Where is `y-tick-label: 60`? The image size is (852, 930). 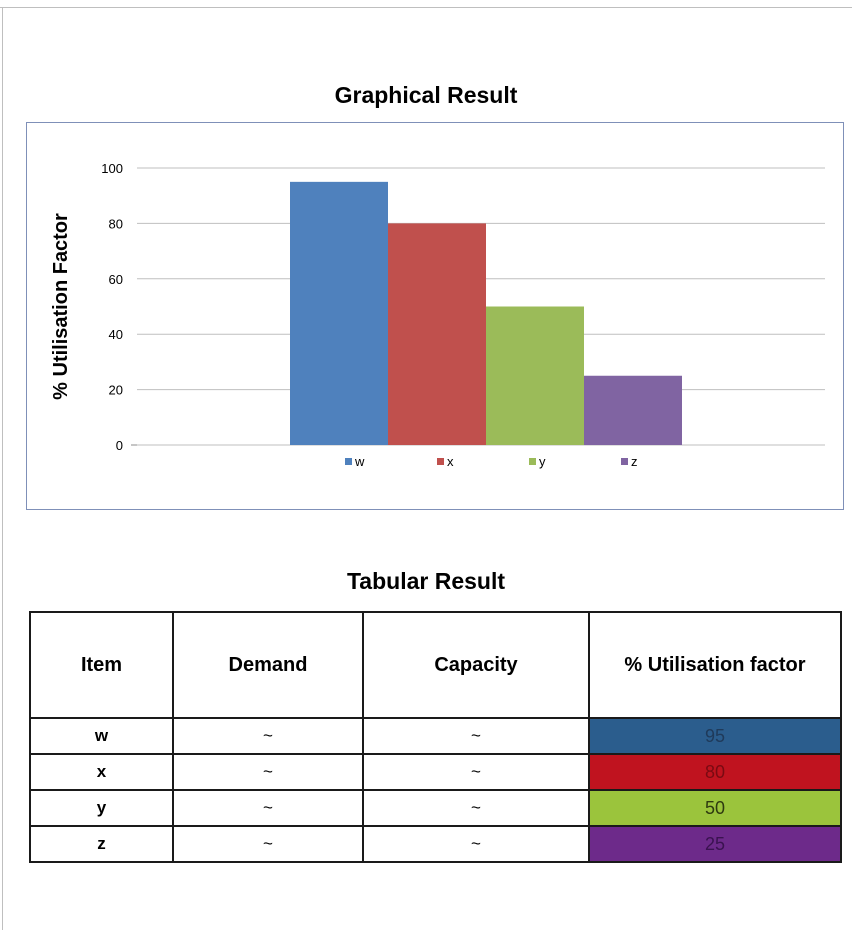
y-tick-label: 60 is located at coordinates (116, 279).